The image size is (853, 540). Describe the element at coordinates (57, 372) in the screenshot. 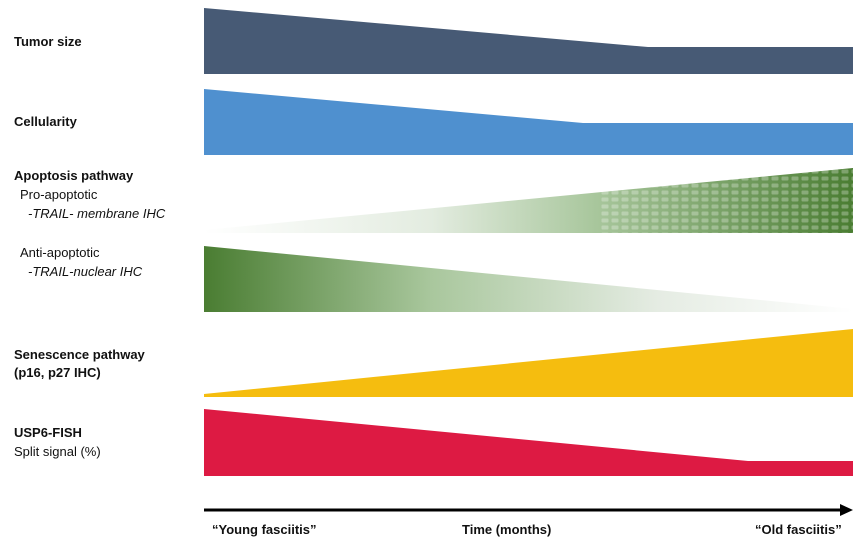

I see `senescence-markers-label: (p16, p27 IHC)` at that location.